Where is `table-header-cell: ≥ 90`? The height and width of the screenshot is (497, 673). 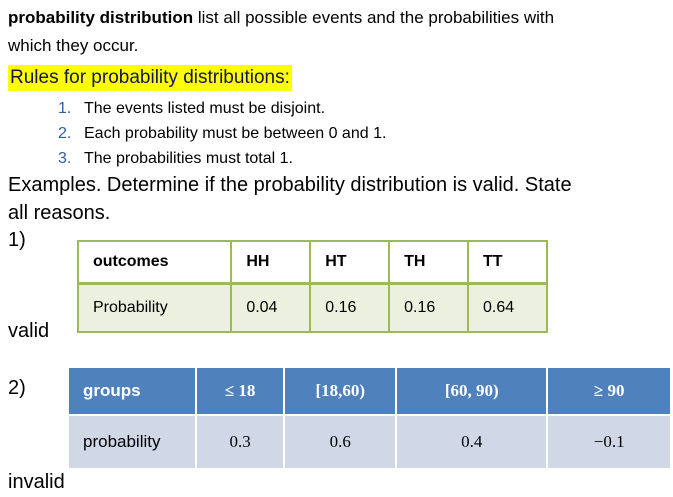 table-header-cell: ≥ 90 is located at coordinates (609, 391).